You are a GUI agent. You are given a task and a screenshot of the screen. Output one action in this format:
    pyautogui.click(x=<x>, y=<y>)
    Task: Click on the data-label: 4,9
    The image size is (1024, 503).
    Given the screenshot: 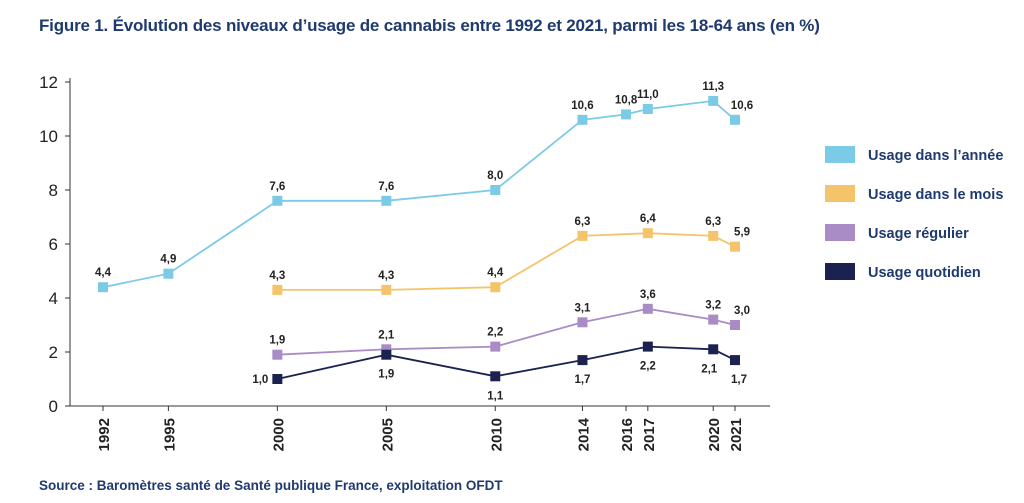 What is the action you would take?
    pyautogui.click(x=168, y=260)
    